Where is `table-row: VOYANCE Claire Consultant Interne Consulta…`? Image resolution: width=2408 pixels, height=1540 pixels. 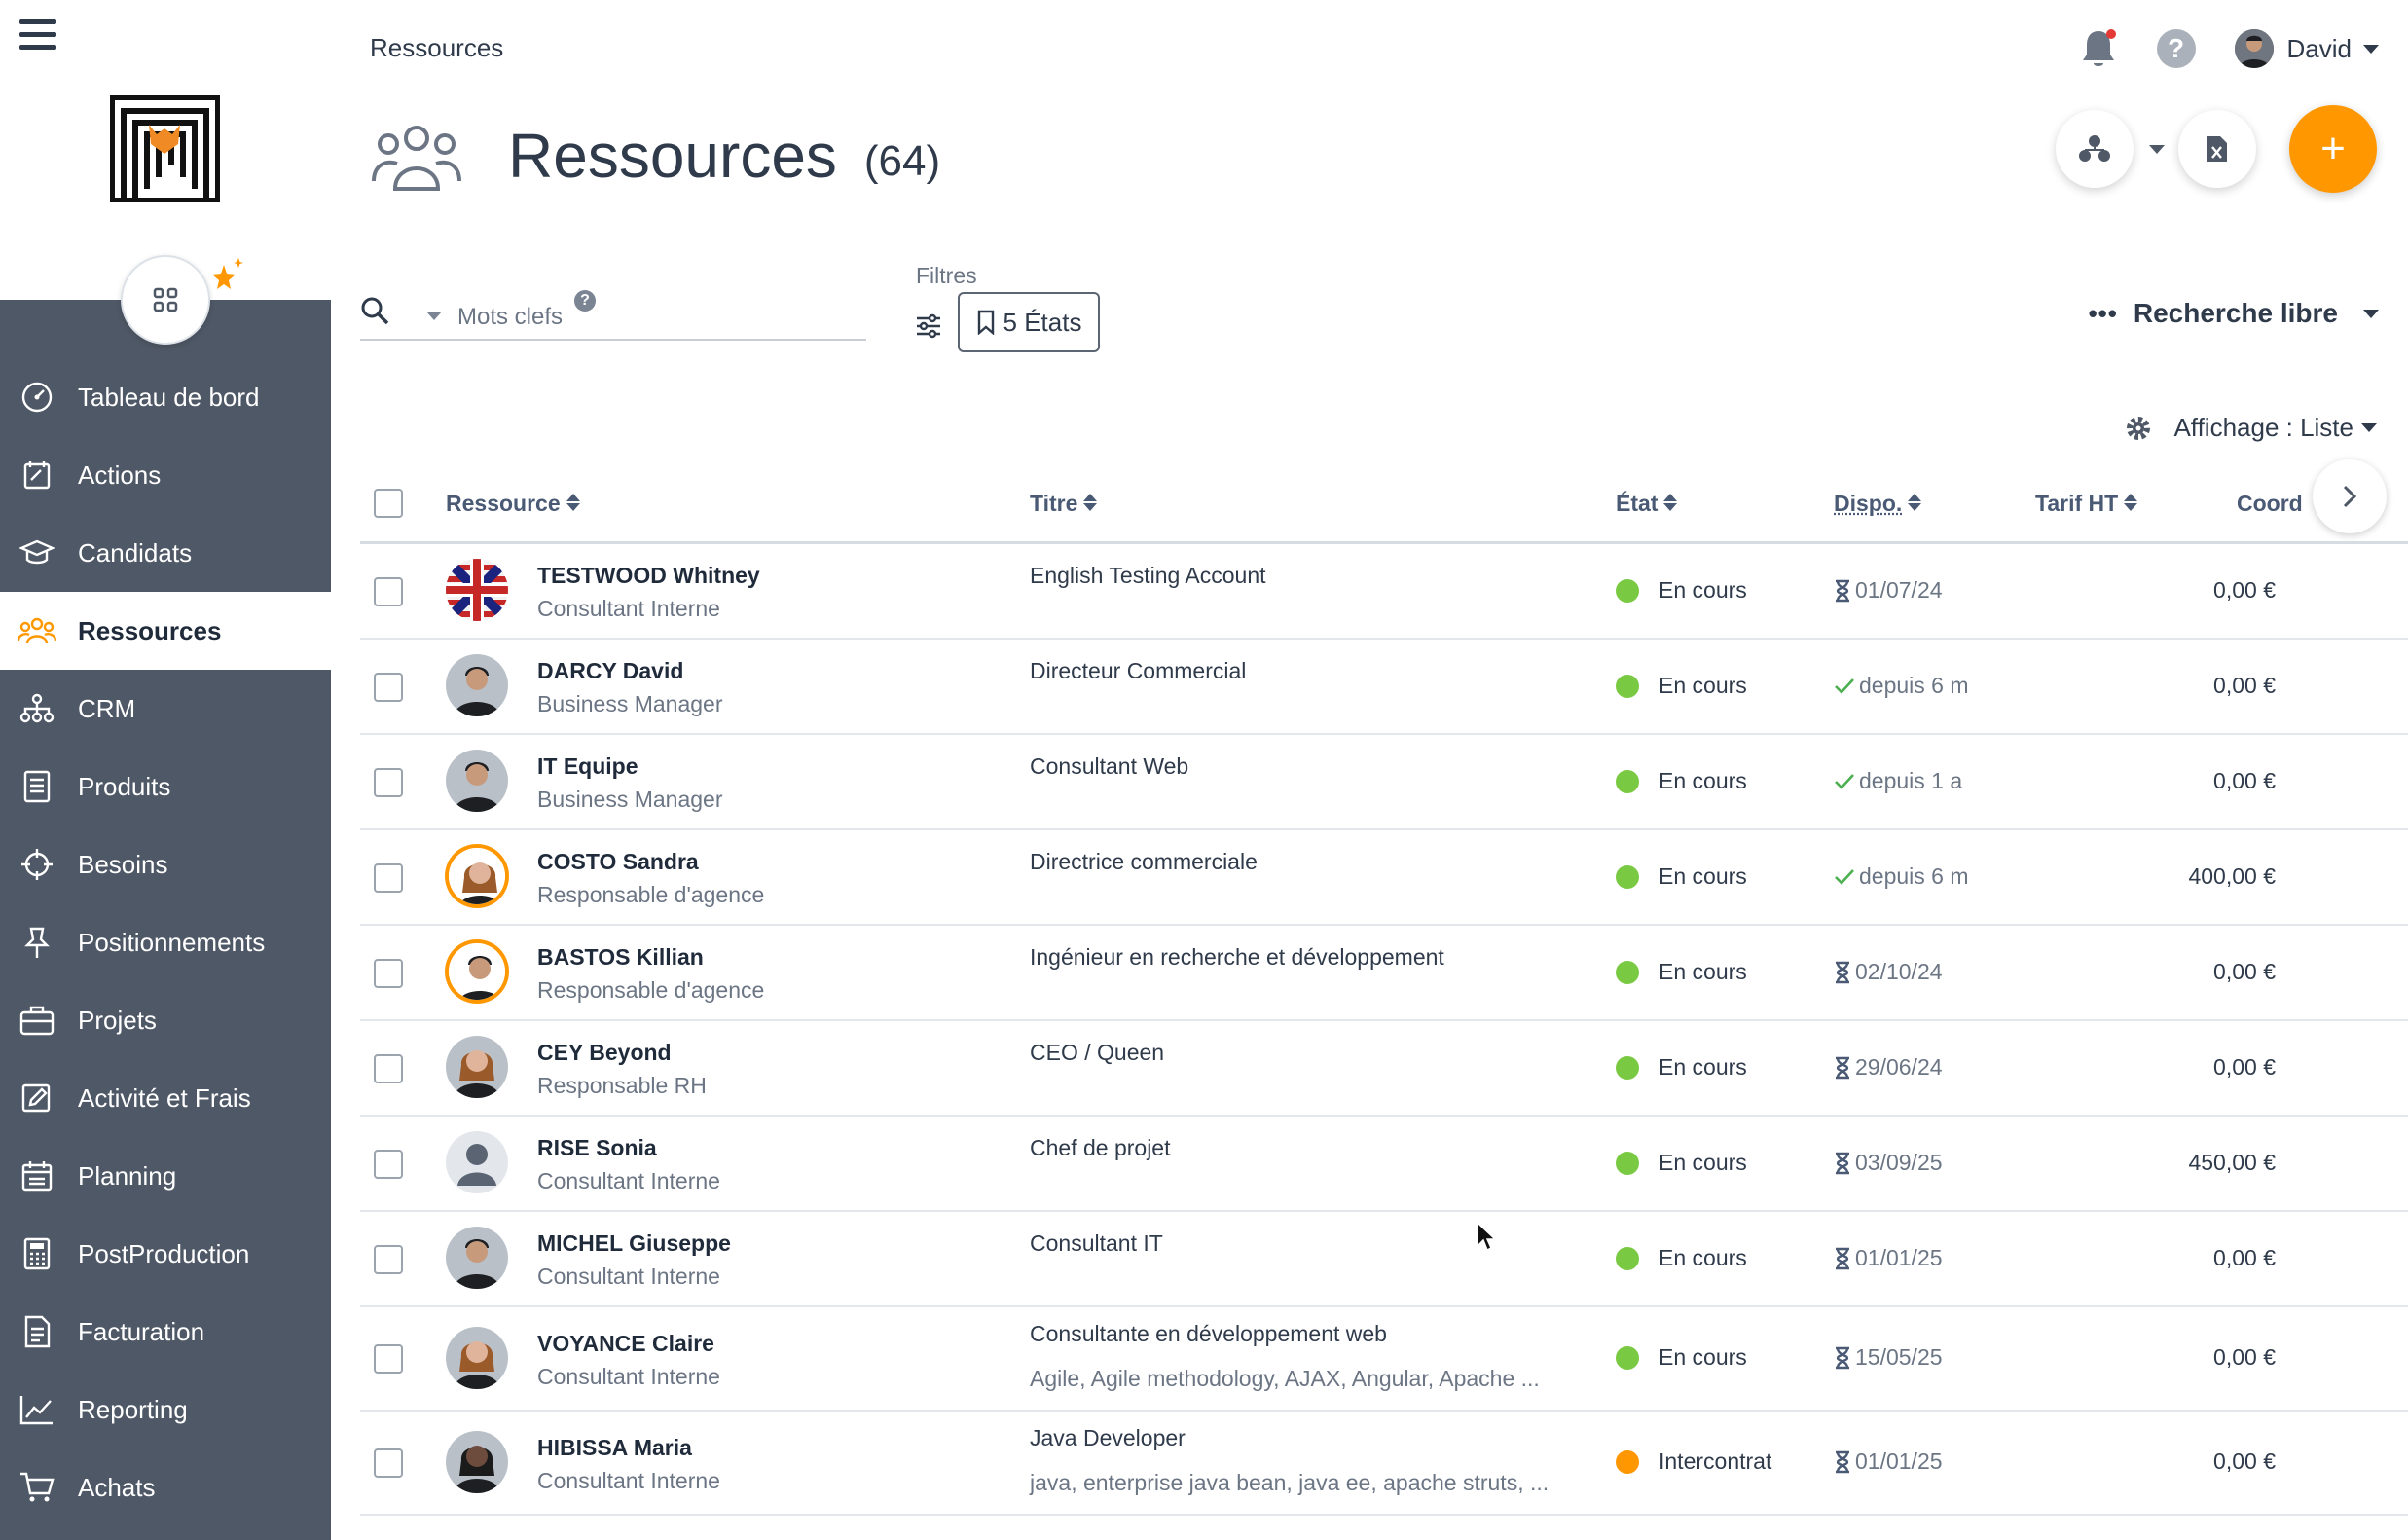
table-row: VOYANCE Claire Consultant Interne Consulta… is located at coordinates (1384, 1359).